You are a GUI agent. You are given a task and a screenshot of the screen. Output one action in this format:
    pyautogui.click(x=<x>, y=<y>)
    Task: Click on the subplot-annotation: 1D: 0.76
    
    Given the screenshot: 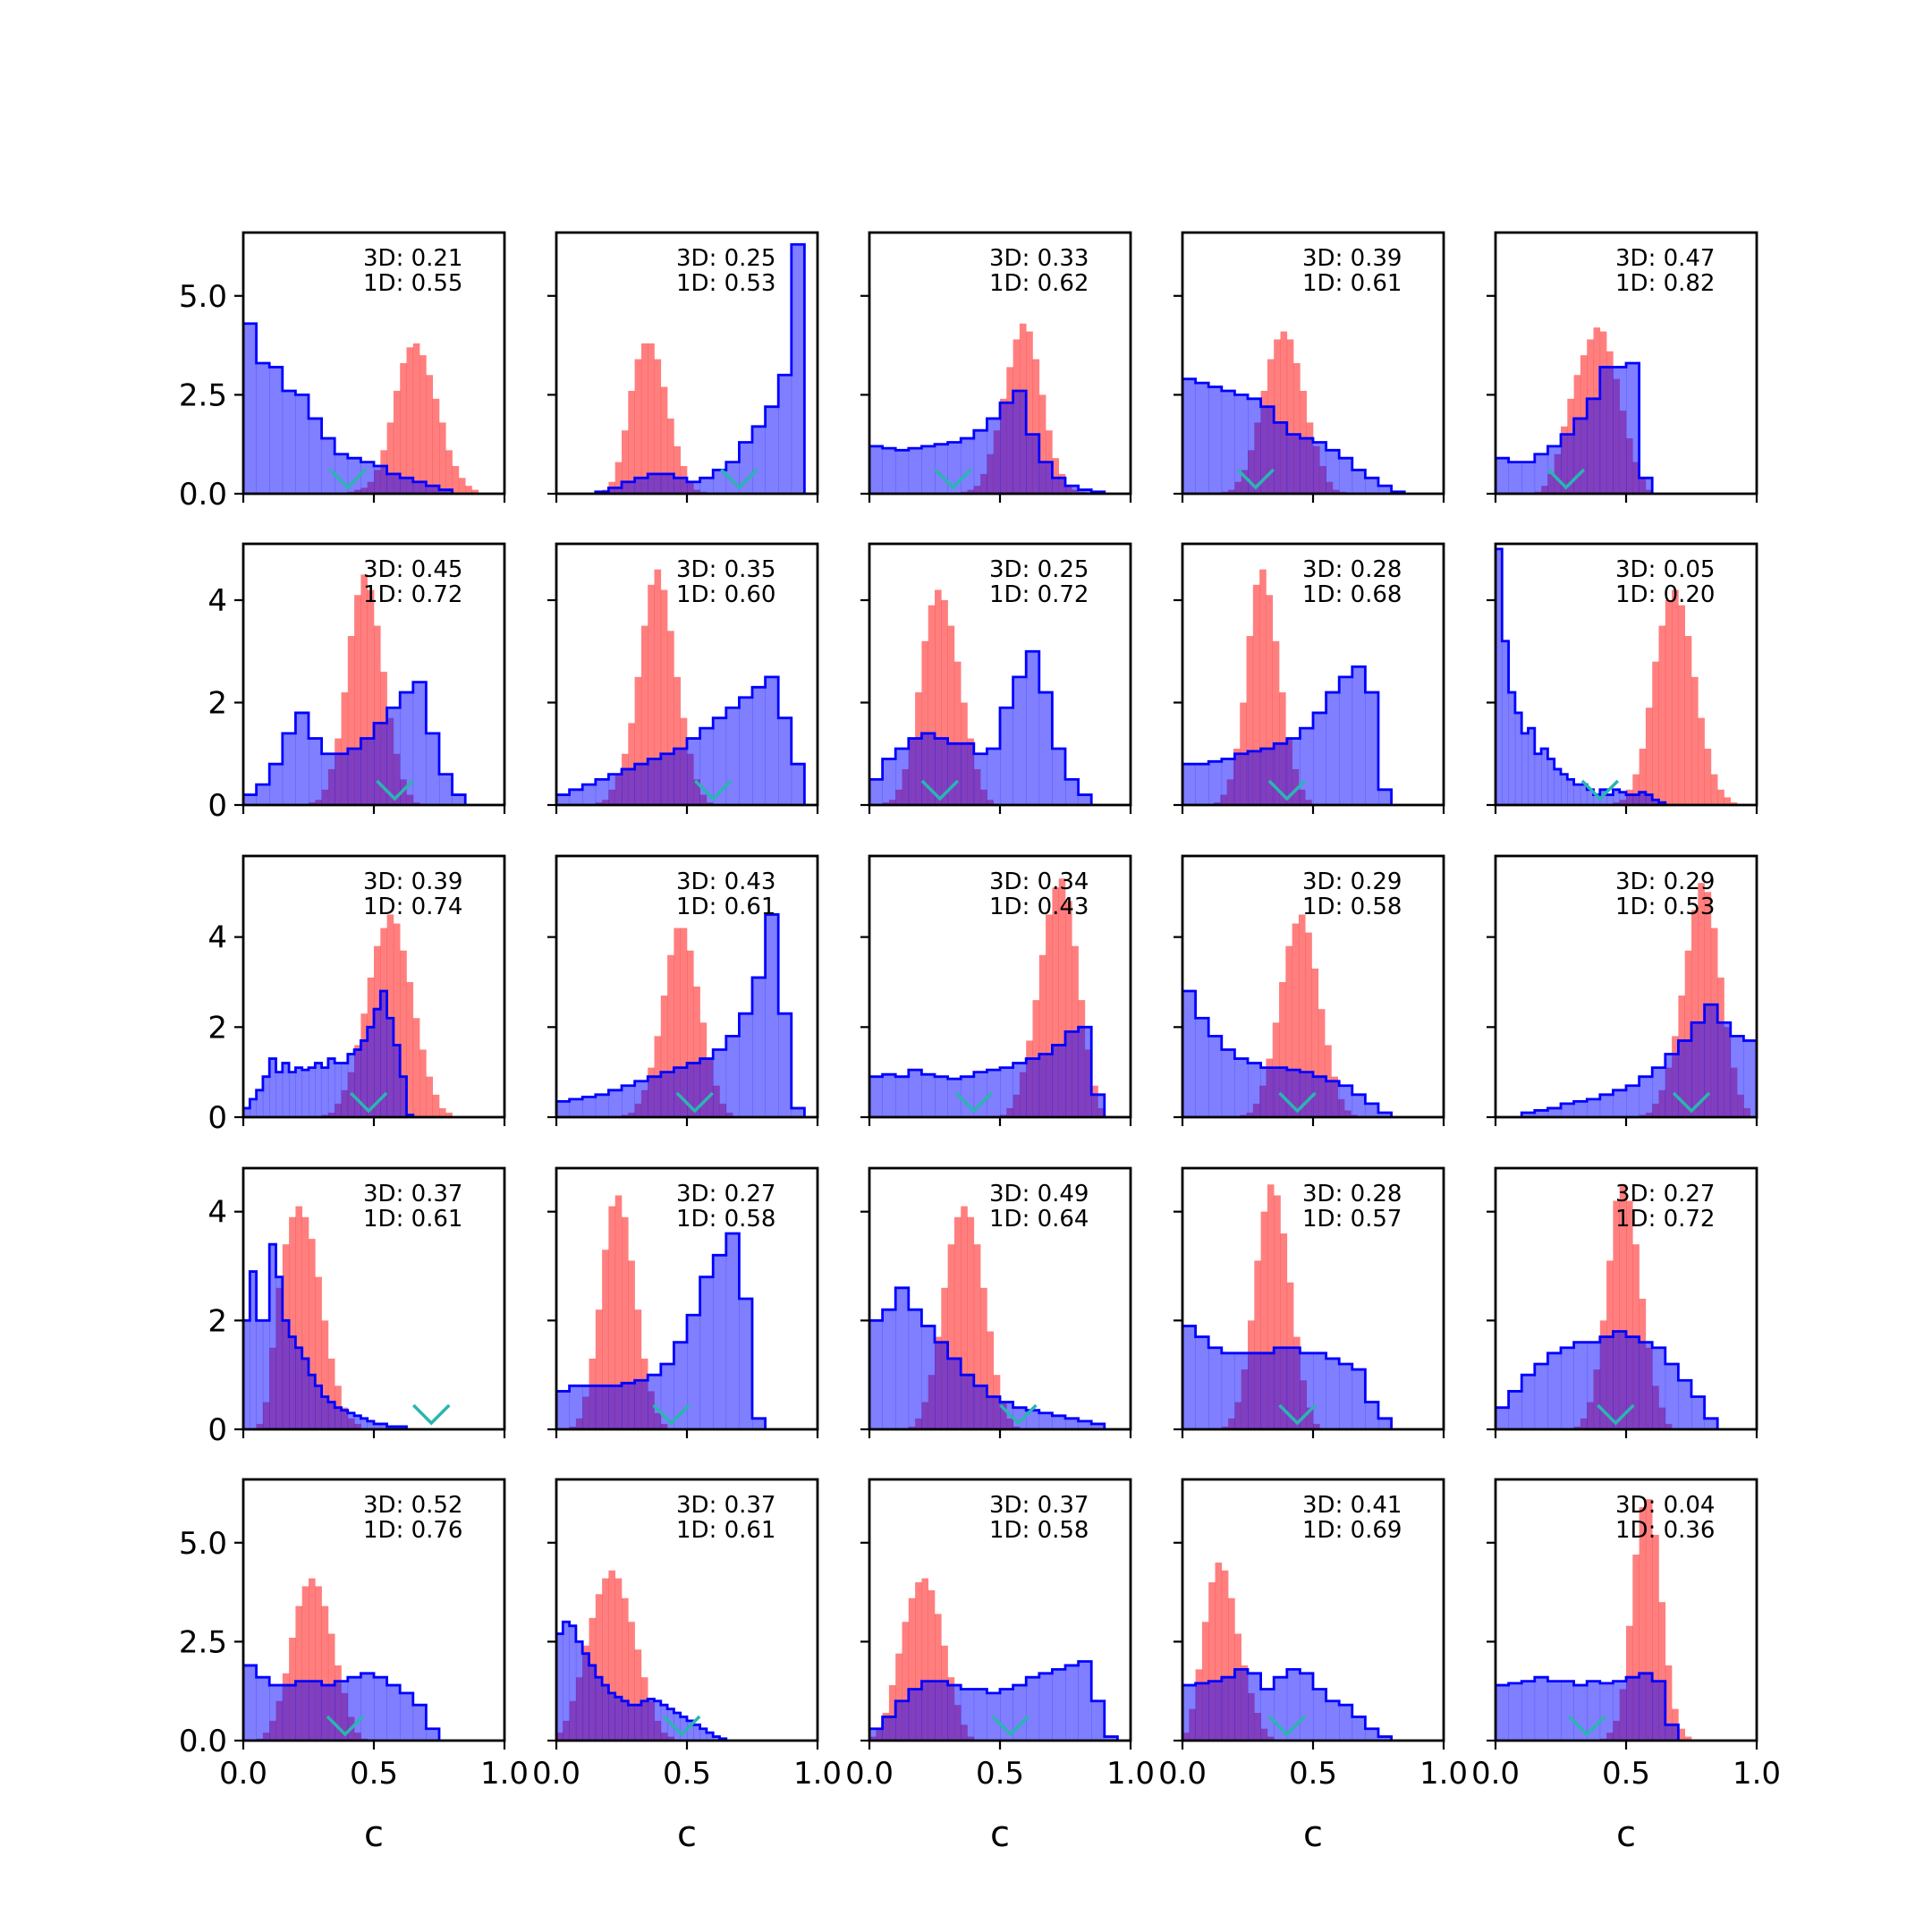 What is the action you would take?
    pyautogui.click(x=412, y=1530)
    